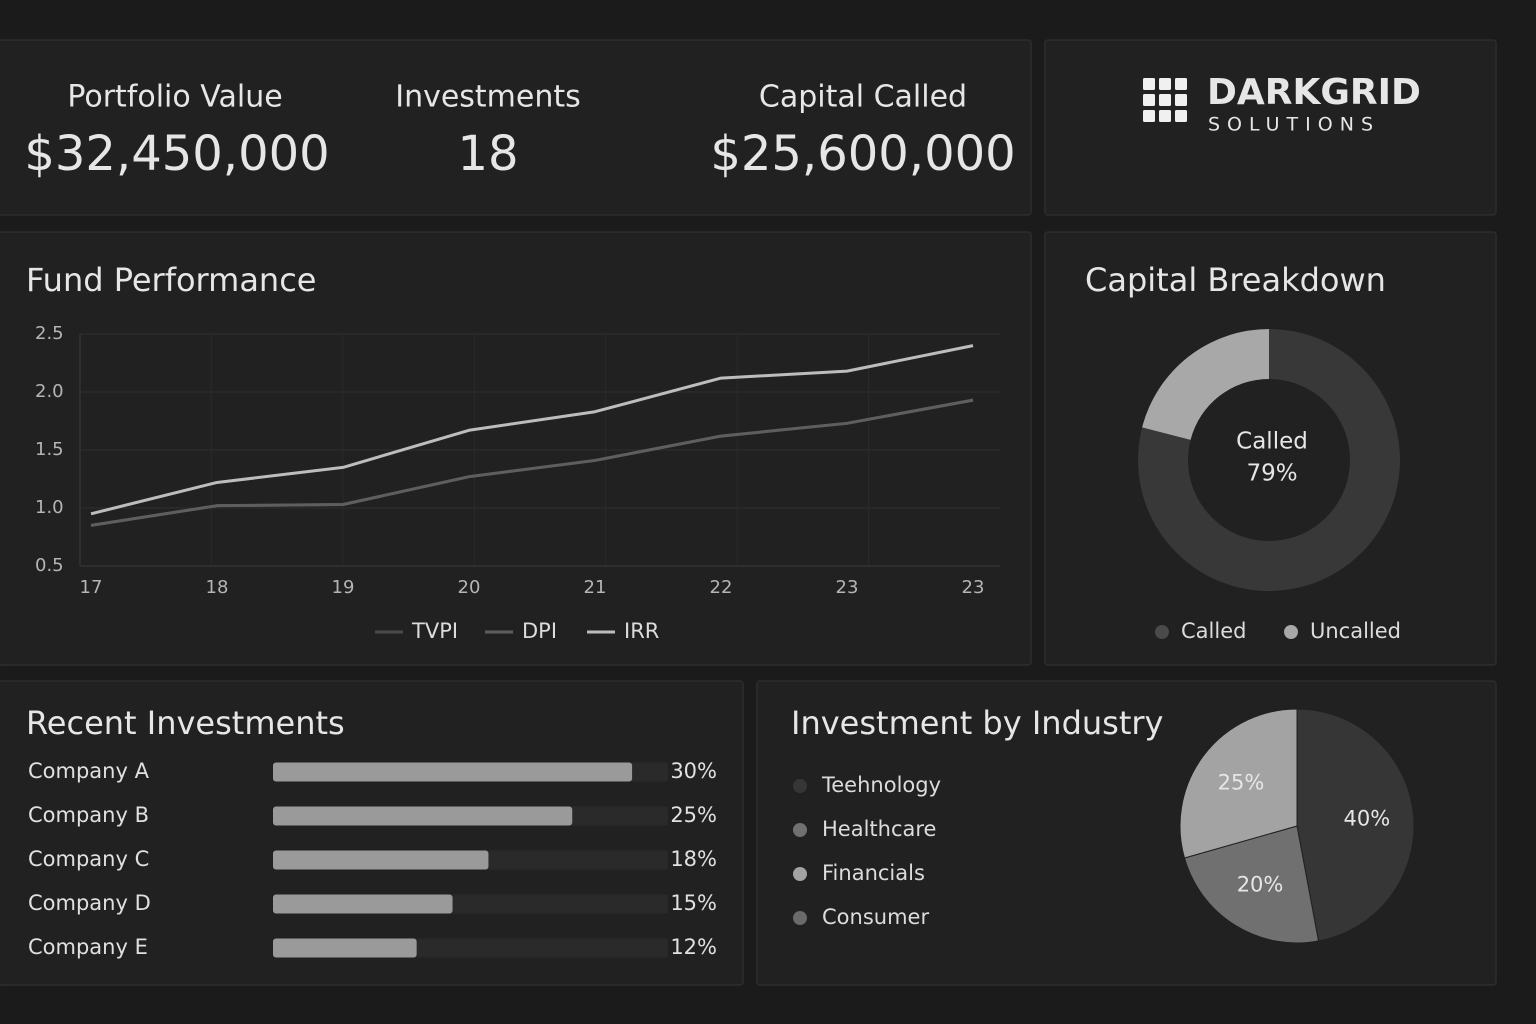 The height and width of the screenshot is (1024, 1536). What do you see at coordinates (217, 587) in the screenshot?
I see `x-tick-label: 18` at bounding box center [217, 587].